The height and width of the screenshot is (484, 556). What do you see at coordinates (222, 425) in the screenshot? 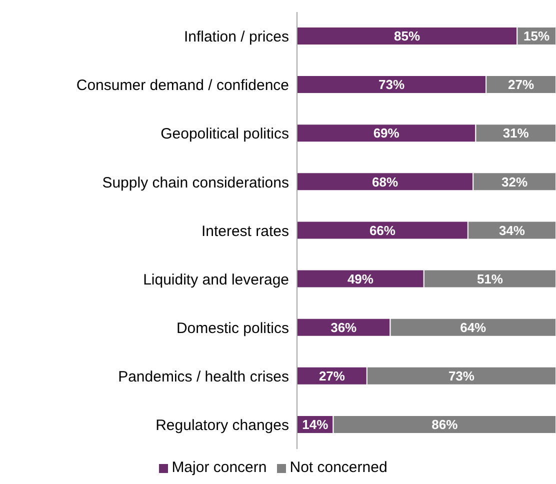
I see `y-tick-label: Regulatory changes` at bounding box center [222, 425].